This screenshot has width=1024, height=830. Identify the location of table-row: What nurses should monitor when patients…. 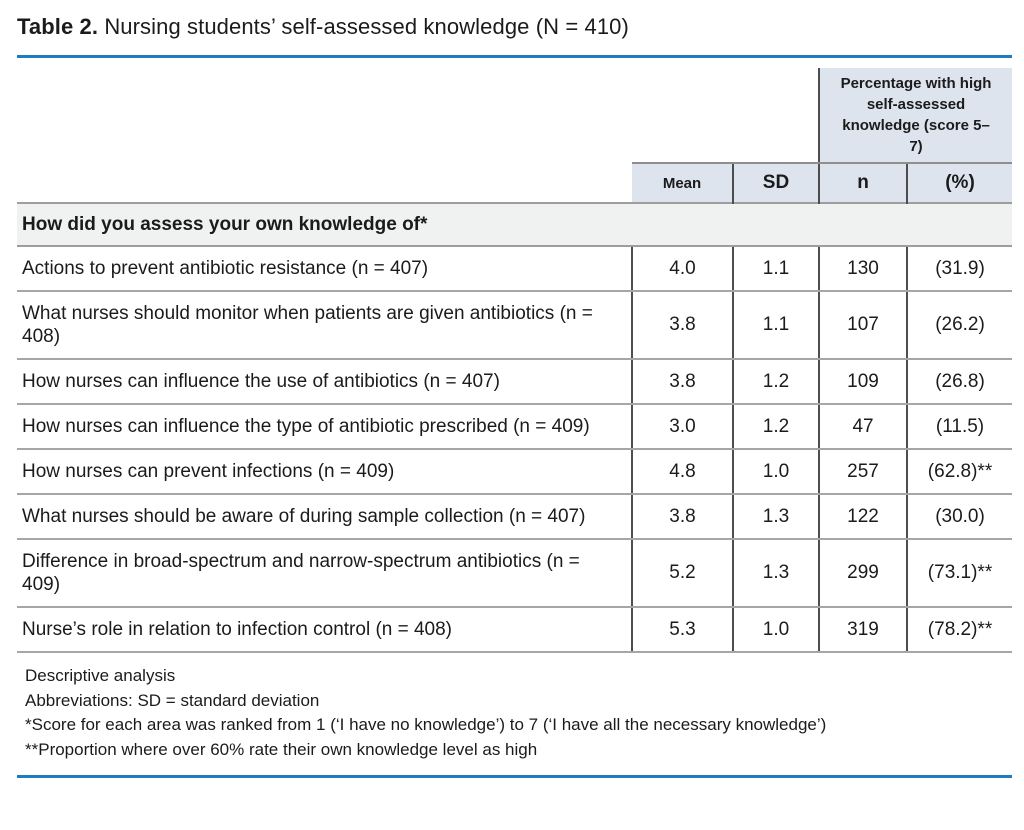
(515, 325).